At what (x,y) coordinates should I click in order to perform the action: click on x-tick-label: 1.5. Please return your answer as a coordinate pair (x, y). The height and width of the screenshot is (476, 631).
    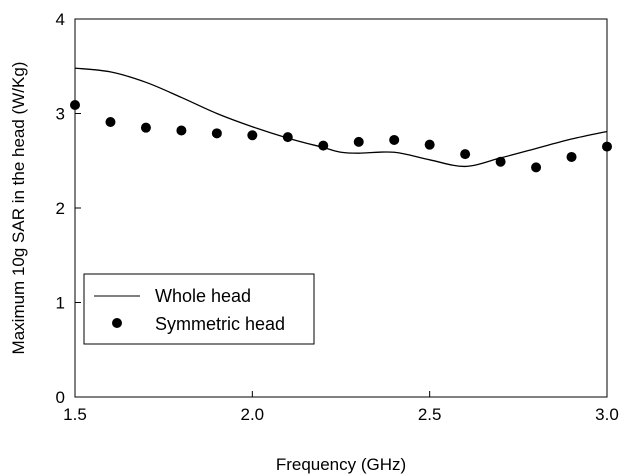
    Looking at the image, I should click on (75, 414).